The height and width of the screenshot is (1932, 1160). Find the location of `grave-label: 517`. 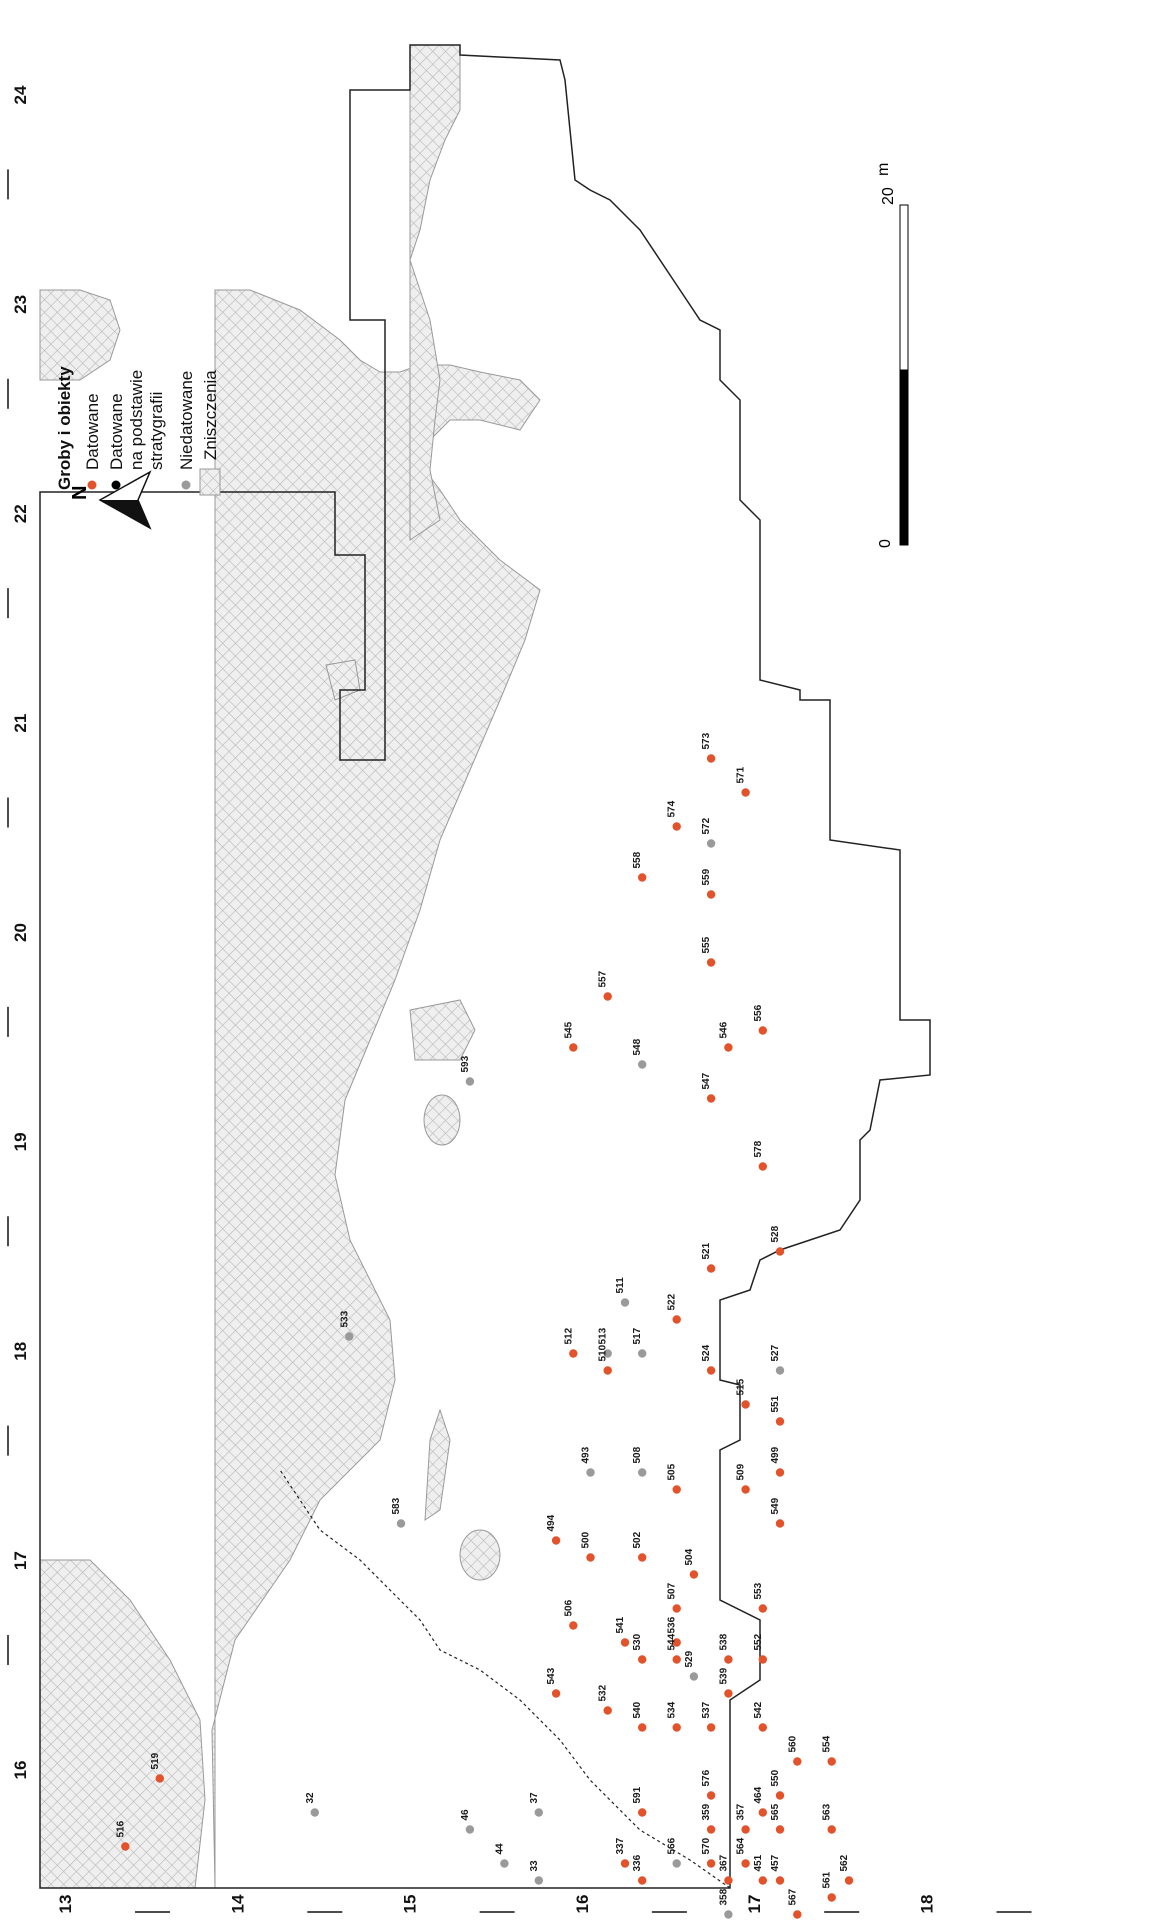

grave-label: 517 is located at coordinates (637, 1335).